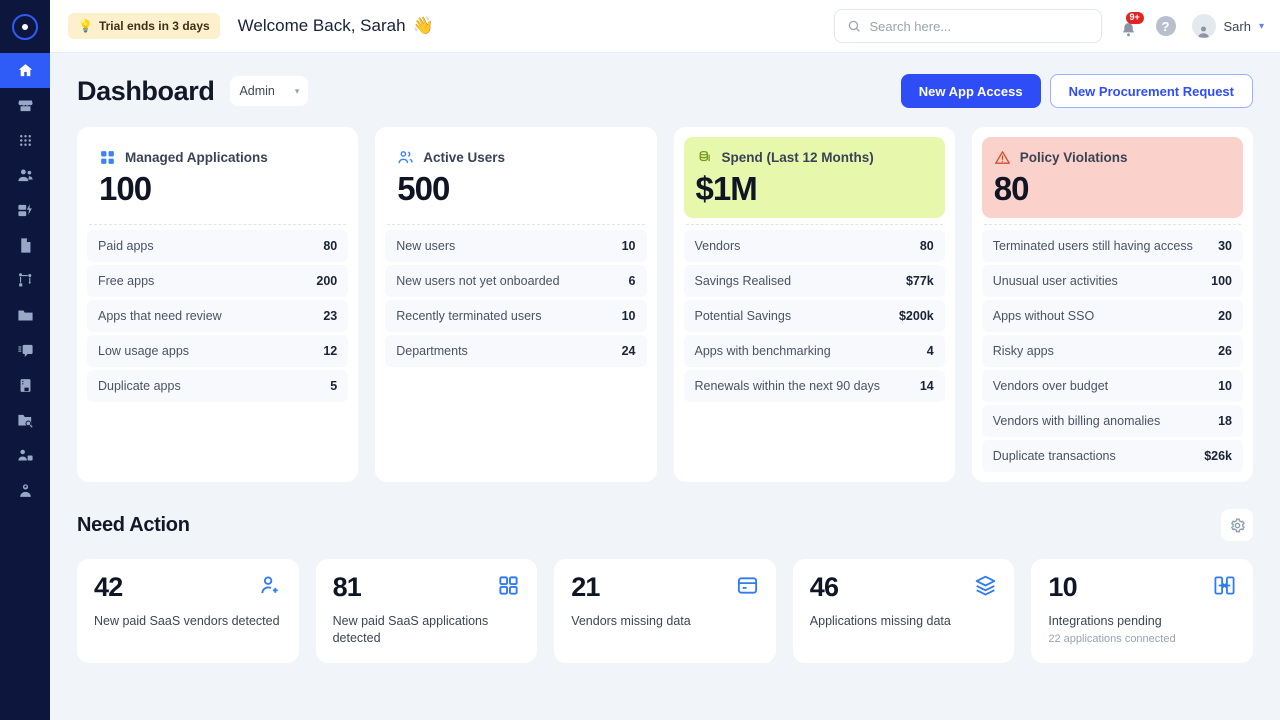 The width and height of the screenshot is (1280, 720). Describe the element at coordinates (916, 316) in the screenshot. I see `kpi-row-value: $200k` at that location.